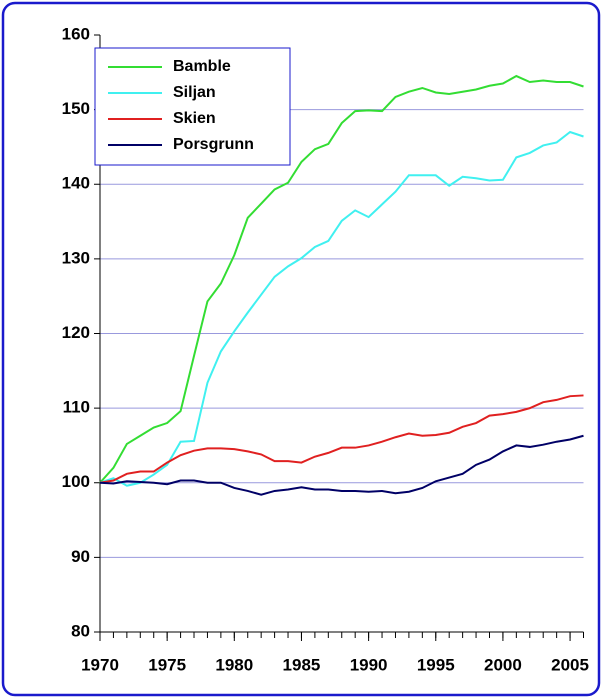 This screenshot has height=698, width=602. What do you see at coordinates (80, 556) in the screenshot?
I see `y-tick-label: 90` at bounding box center [80, 556].